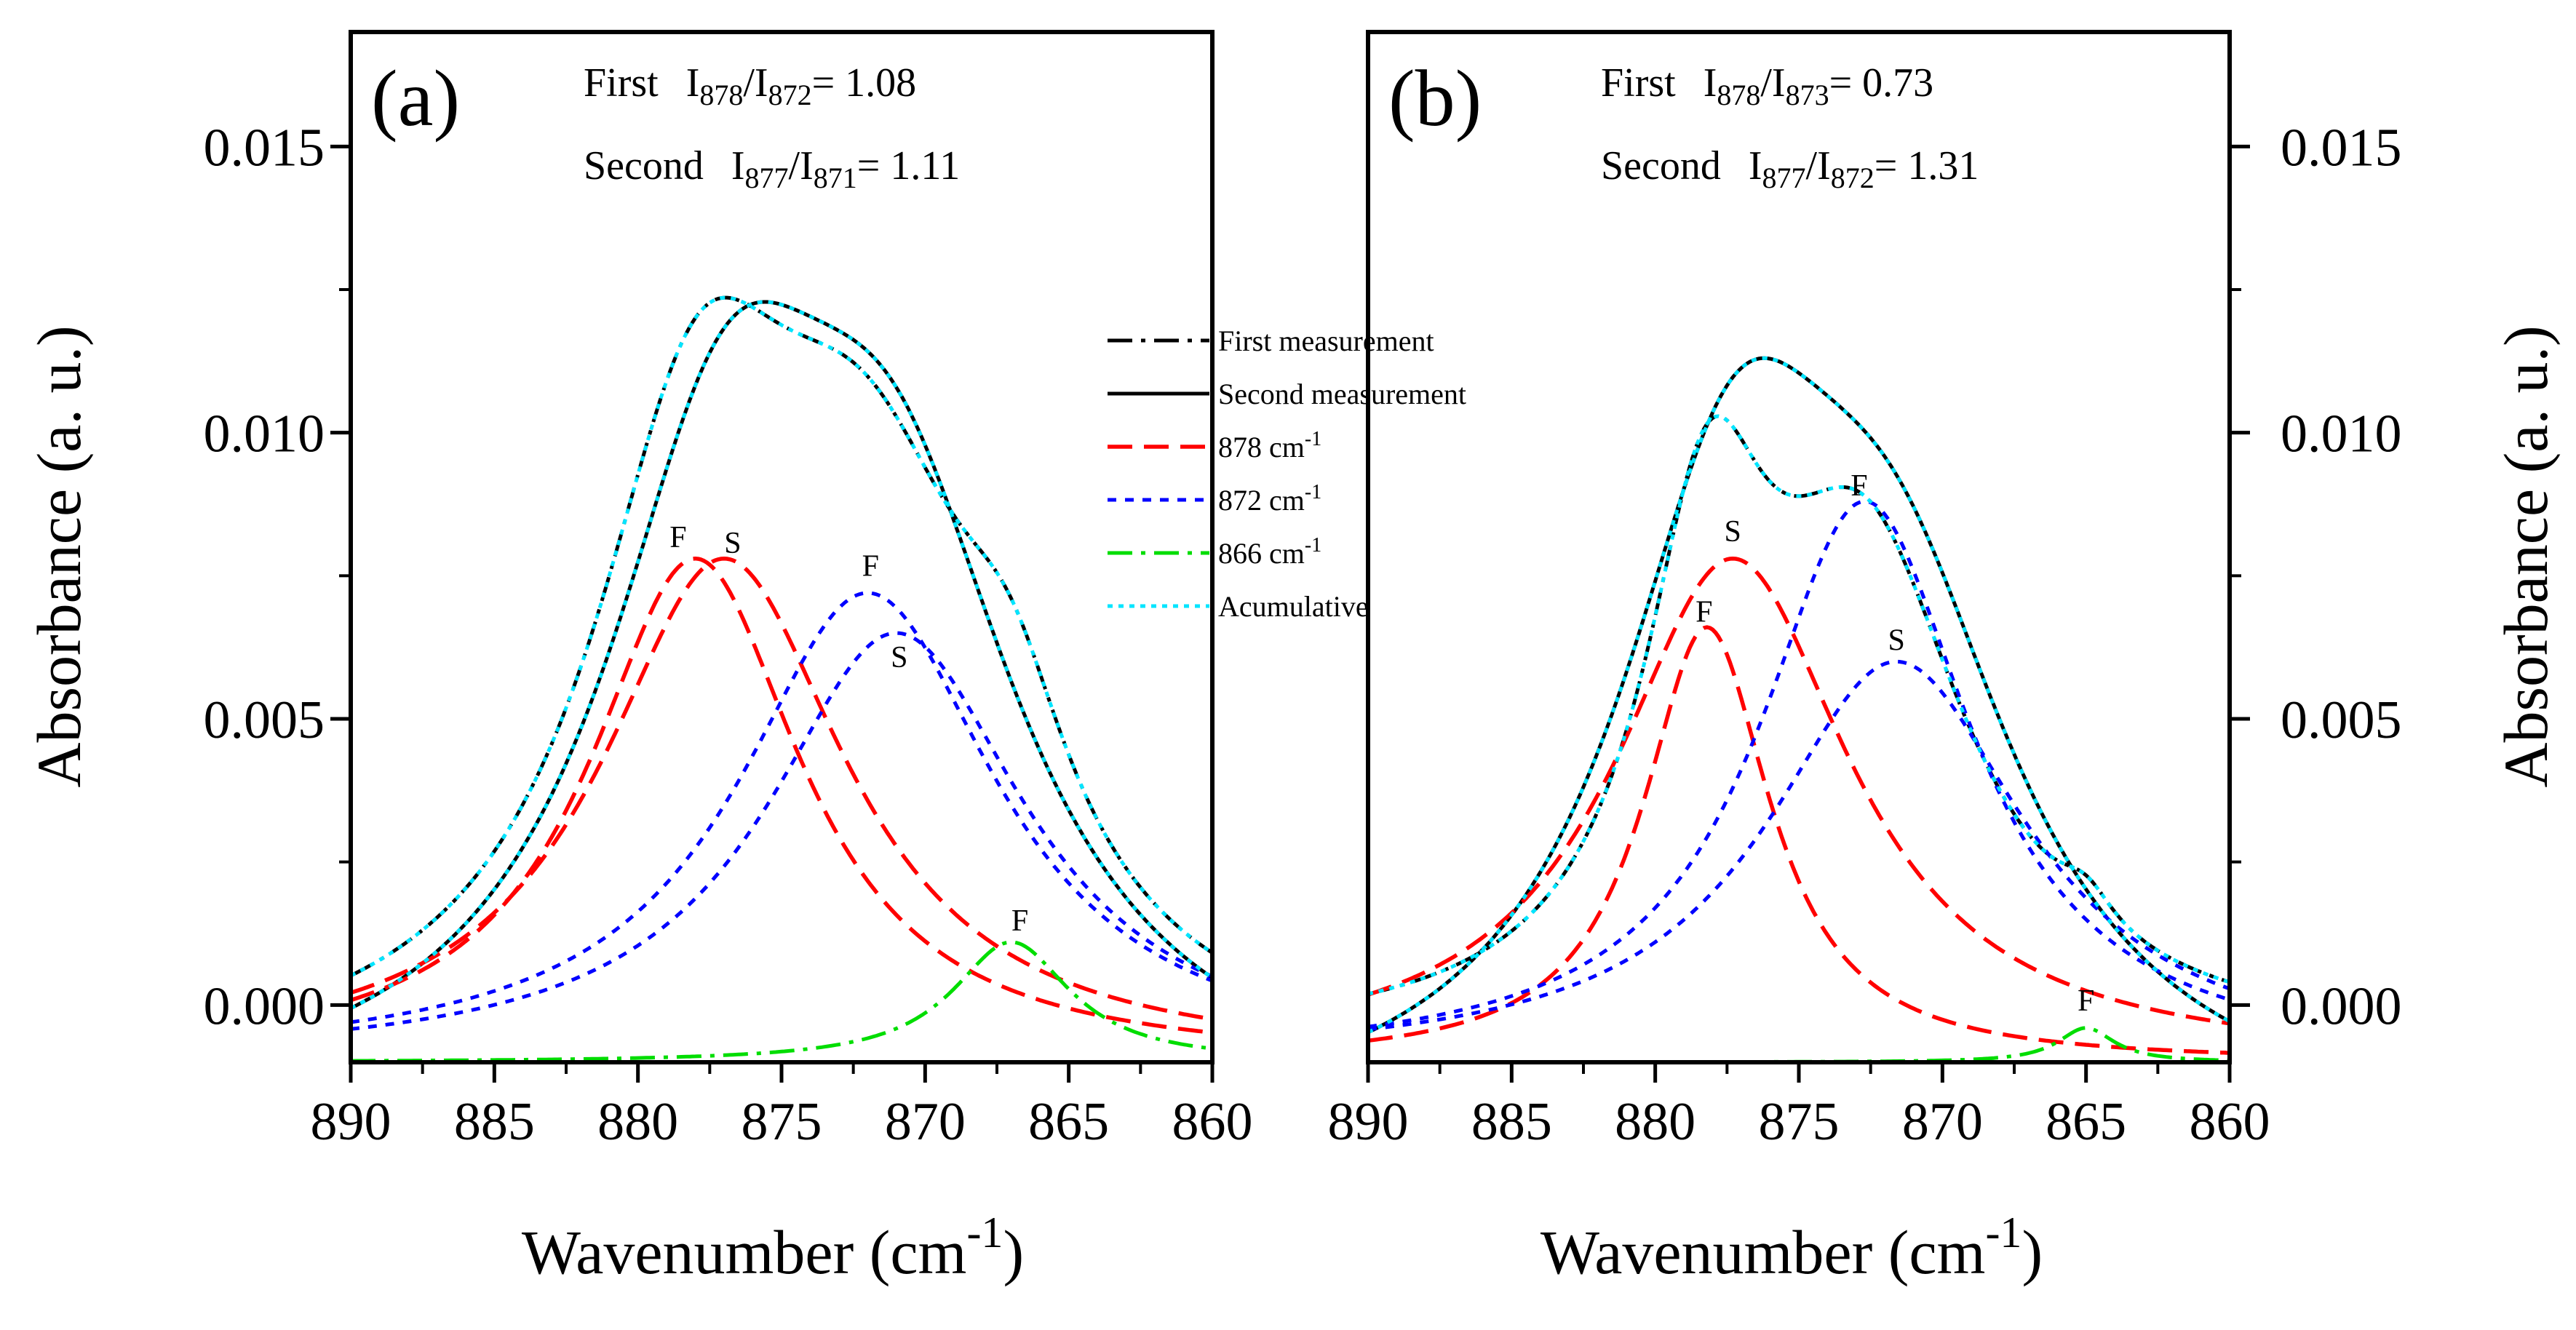 The width and height of the screenshot is (2576, 1330). Describe the element at coordinates (772, 168) in the screenshot. I see `panel-a-annotation-second: Second I877/I871= 1.11` at that location.